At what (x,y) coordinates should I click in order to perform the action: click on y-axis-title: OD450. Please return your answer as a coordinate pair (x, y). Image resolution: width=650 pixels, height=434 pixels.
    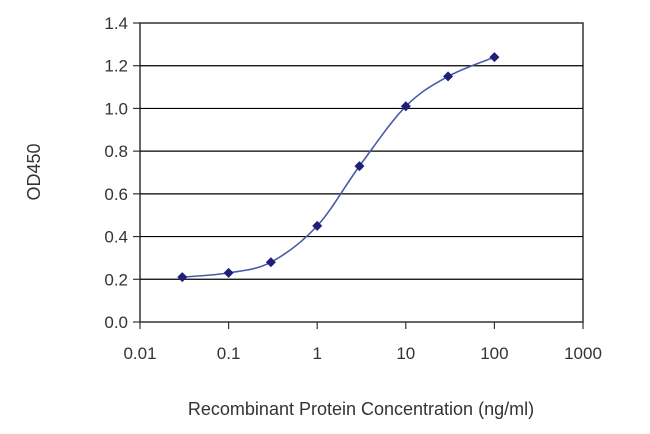
    Looking at the image, I should click on (34, 171).